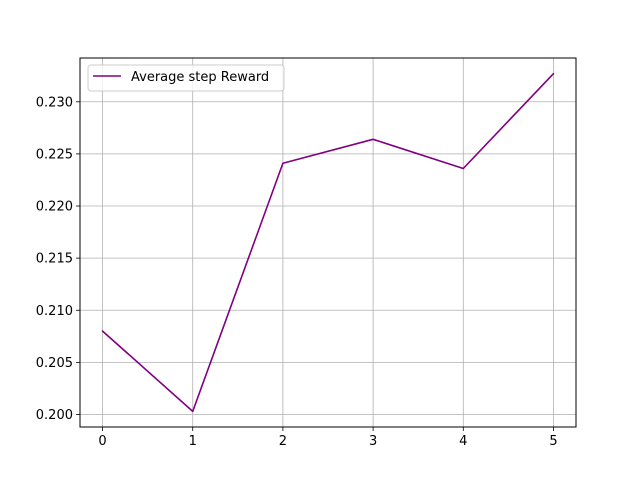 The image size is (640, 480). Describe the element at coordinates (54, 154) in the screenshot. I see `y-tick-label: 0.225` at that location.